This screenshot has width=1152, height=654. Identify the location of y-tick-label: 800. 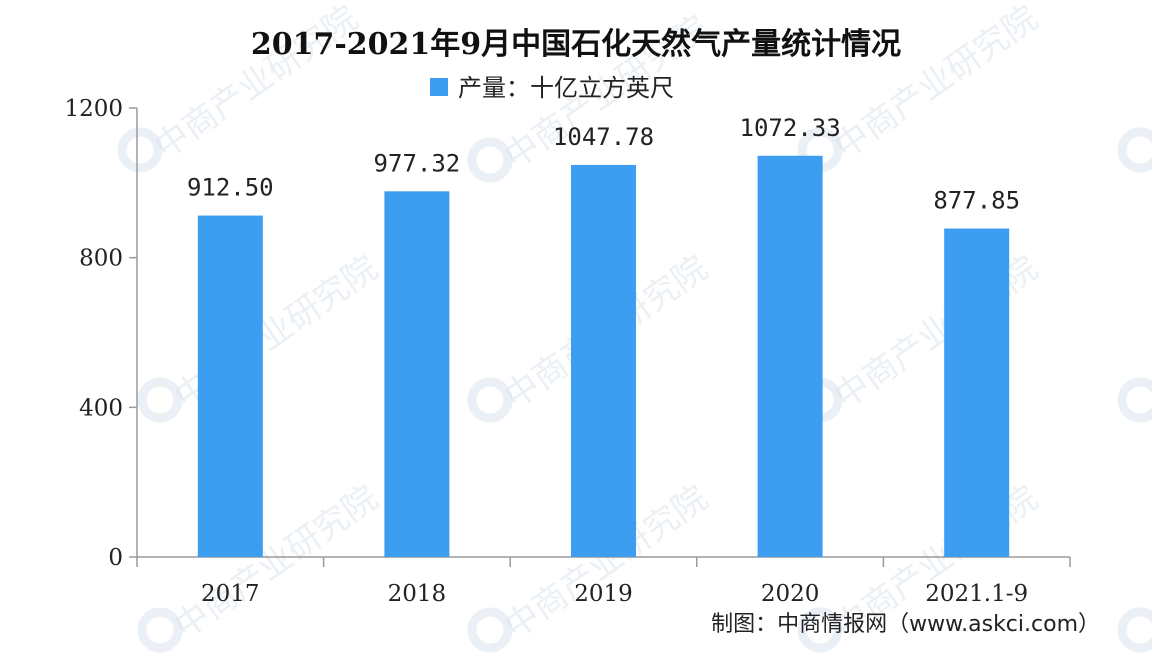
(101, 259).